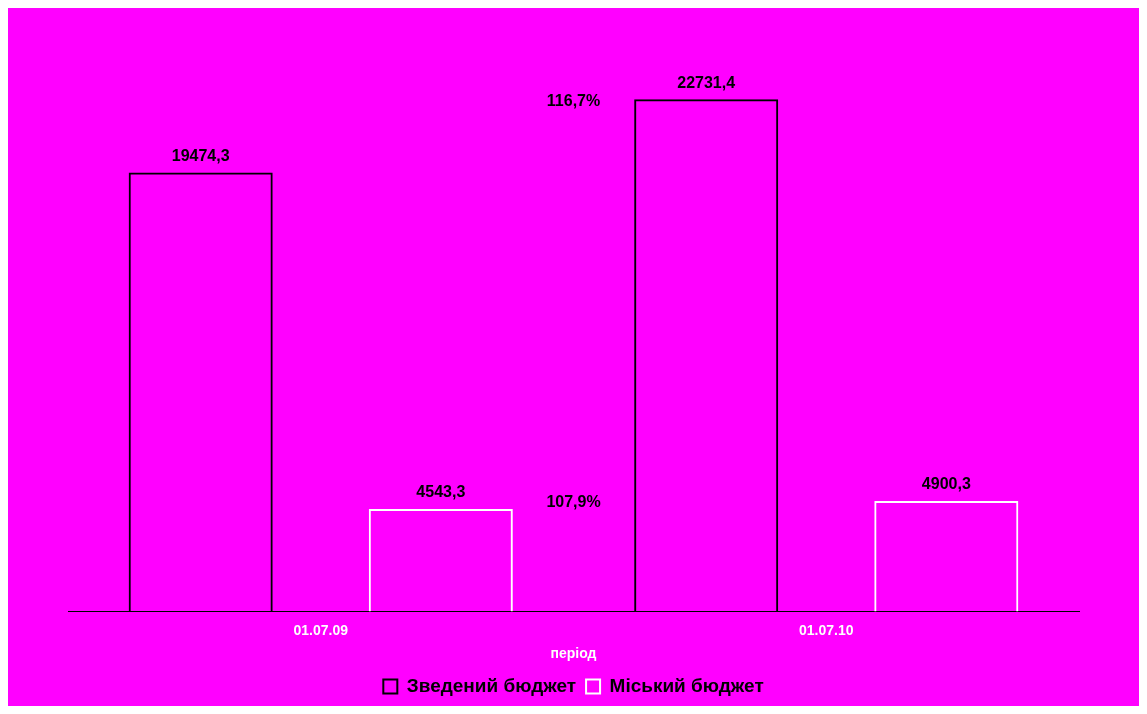 Image resolution: width=1147 pixels, height=714 pixels. Describe the element at coordinates (826, 629) in the screenshot. I see `x-tick-label: 01.07.10` at that location.